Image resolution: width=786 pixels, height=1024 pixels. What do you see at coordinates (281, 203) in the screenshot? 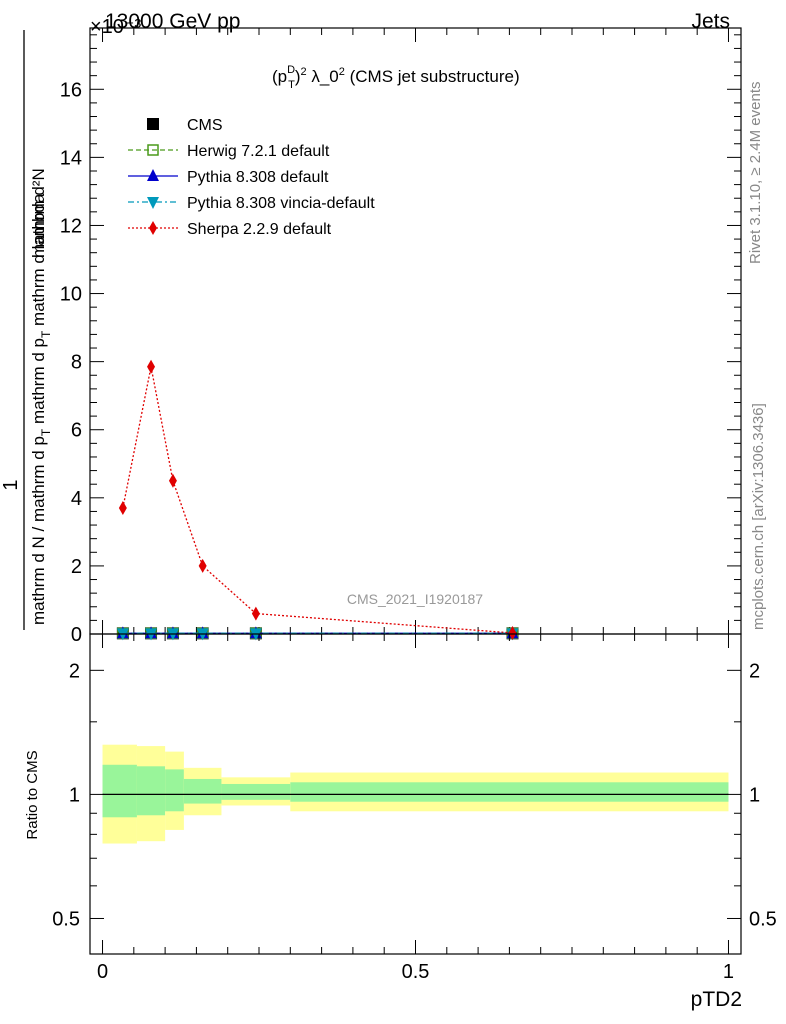
I see `legend-label: Pythia 8.308 vincia-default` at bounding box center [281, 203].